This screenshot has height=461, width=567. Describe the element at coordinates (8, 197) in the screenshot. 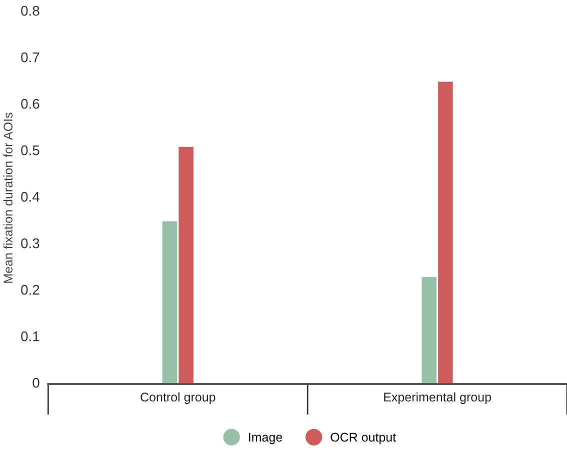

I see `y-axis-title: Mean fixation duration for AOIs` at that location.